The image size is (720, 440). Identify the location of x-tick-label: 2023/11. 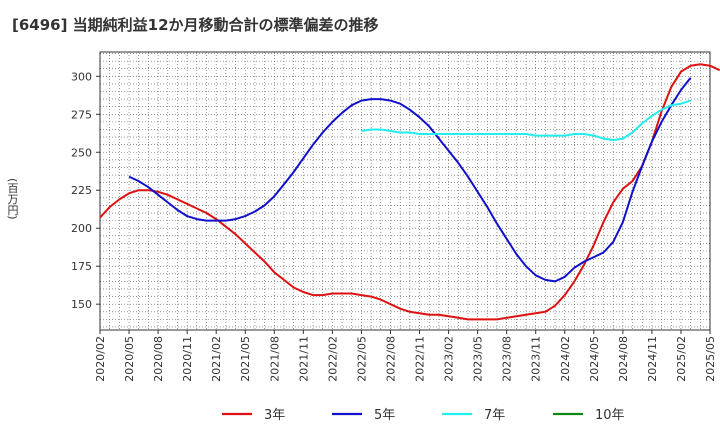
(536, 359).